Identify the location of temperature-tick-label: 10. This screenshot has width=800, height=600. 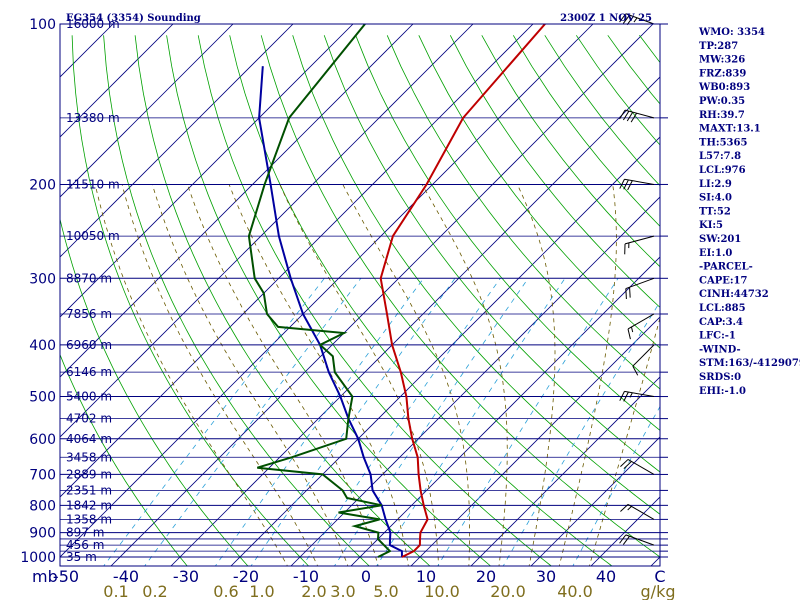
(426, 576).